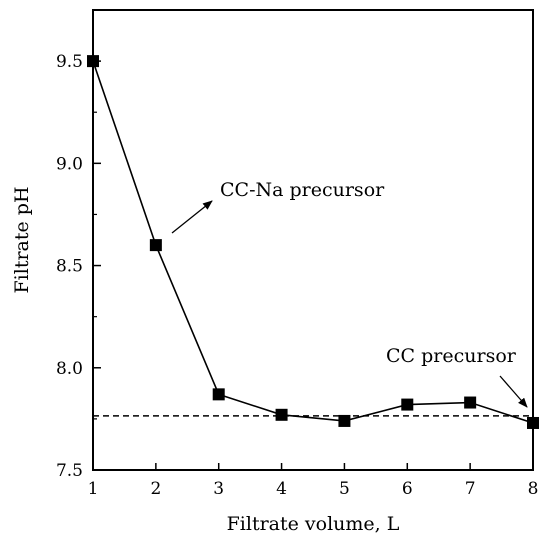 This screenshot has height=550, width=545. Describe the element at coordinates (344, 489) in the screenshot. I see `x-tick-label: 5` at that location.